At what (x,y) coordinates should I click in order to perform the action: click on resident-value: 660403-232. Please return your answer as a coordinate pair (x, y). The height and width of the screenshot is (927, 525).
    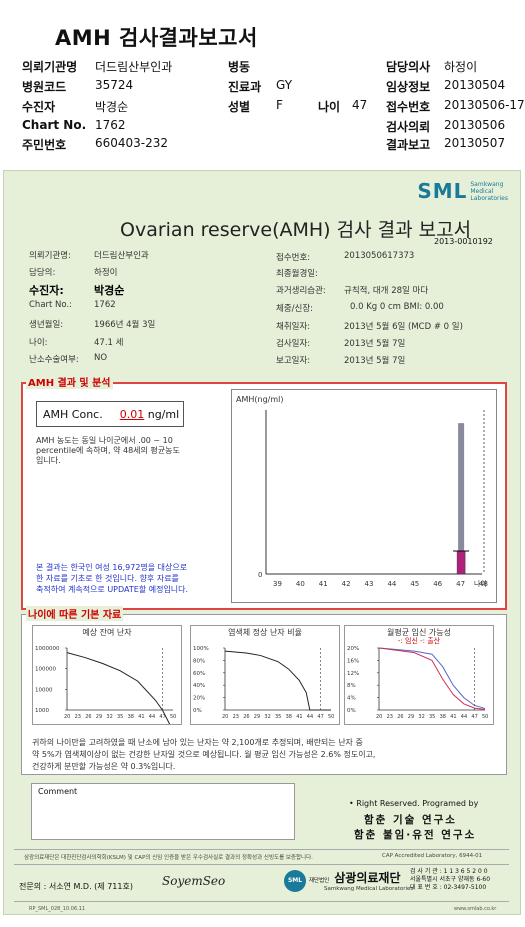
    Looking at the image, I should click on (132, 143).